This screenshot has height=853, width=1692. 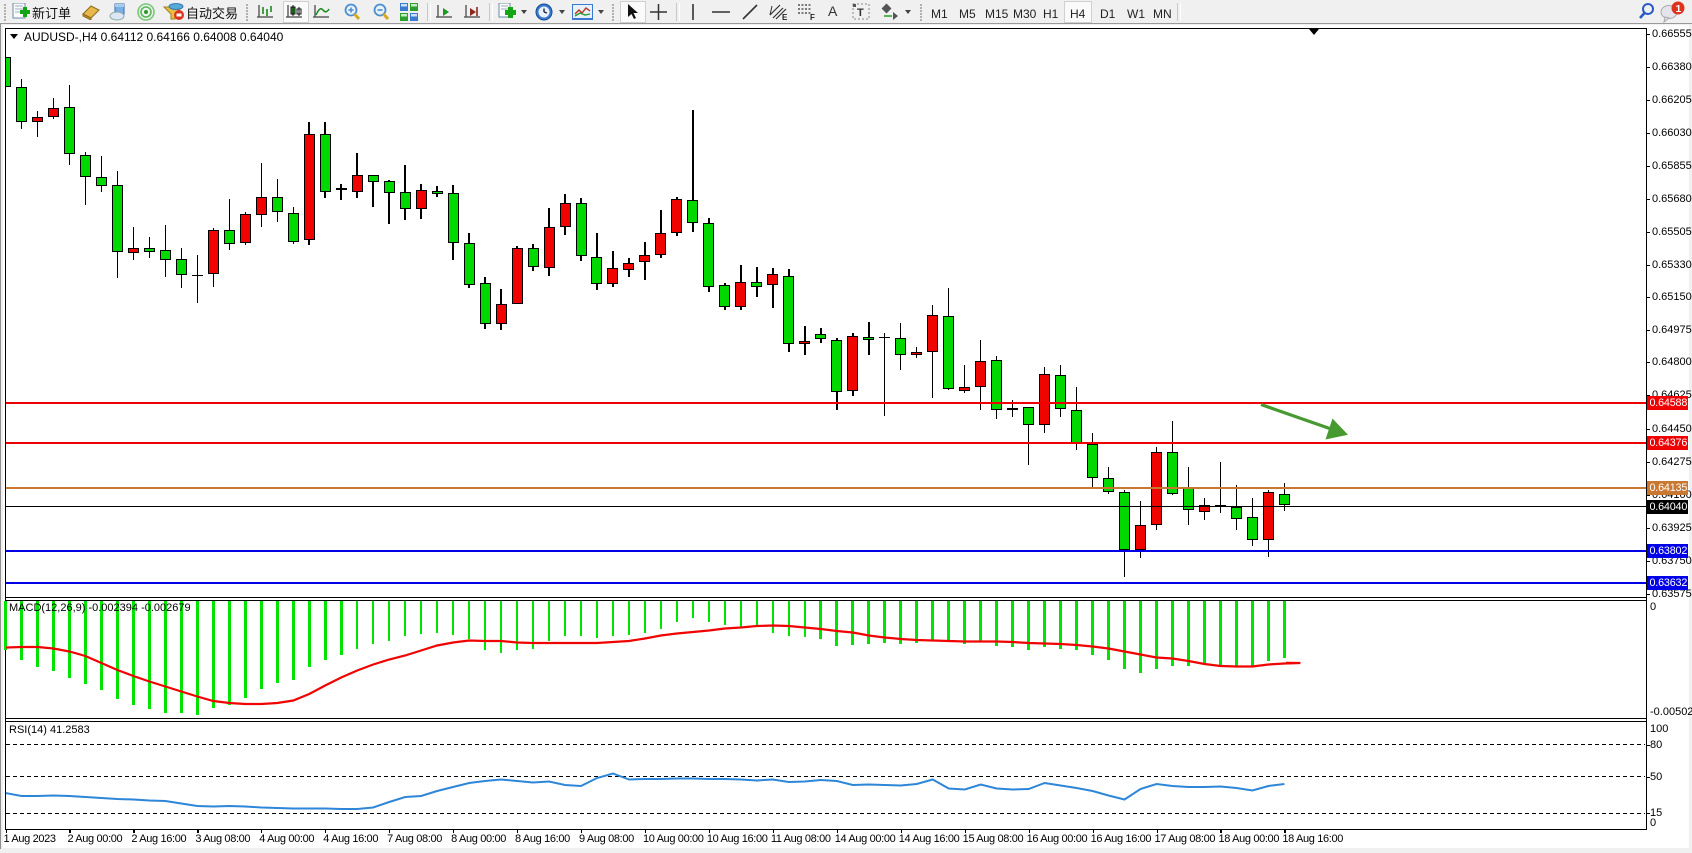 What do you see at coordinates (785, 17) in the screenshot?
I see `svg-text: E` at bounding box center [785, 17].